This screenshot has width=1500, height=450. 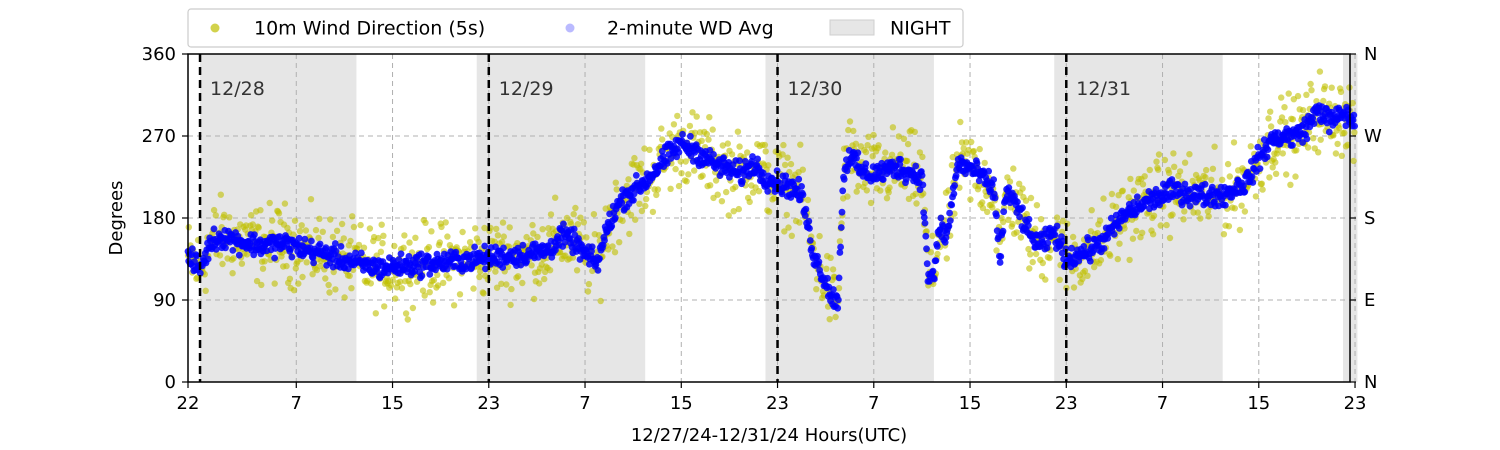 I want to click on x-tick-label: 7, so click(x=584, y=403).